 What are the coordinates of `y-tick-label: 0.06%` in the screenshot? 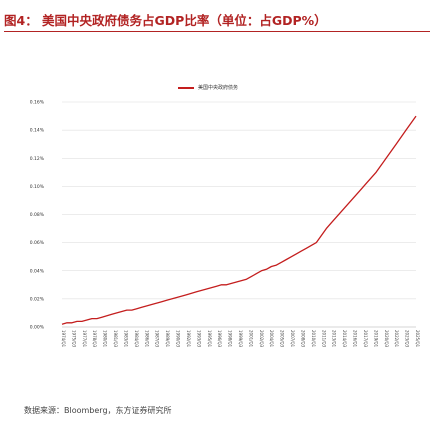 It's located at (37, 243).